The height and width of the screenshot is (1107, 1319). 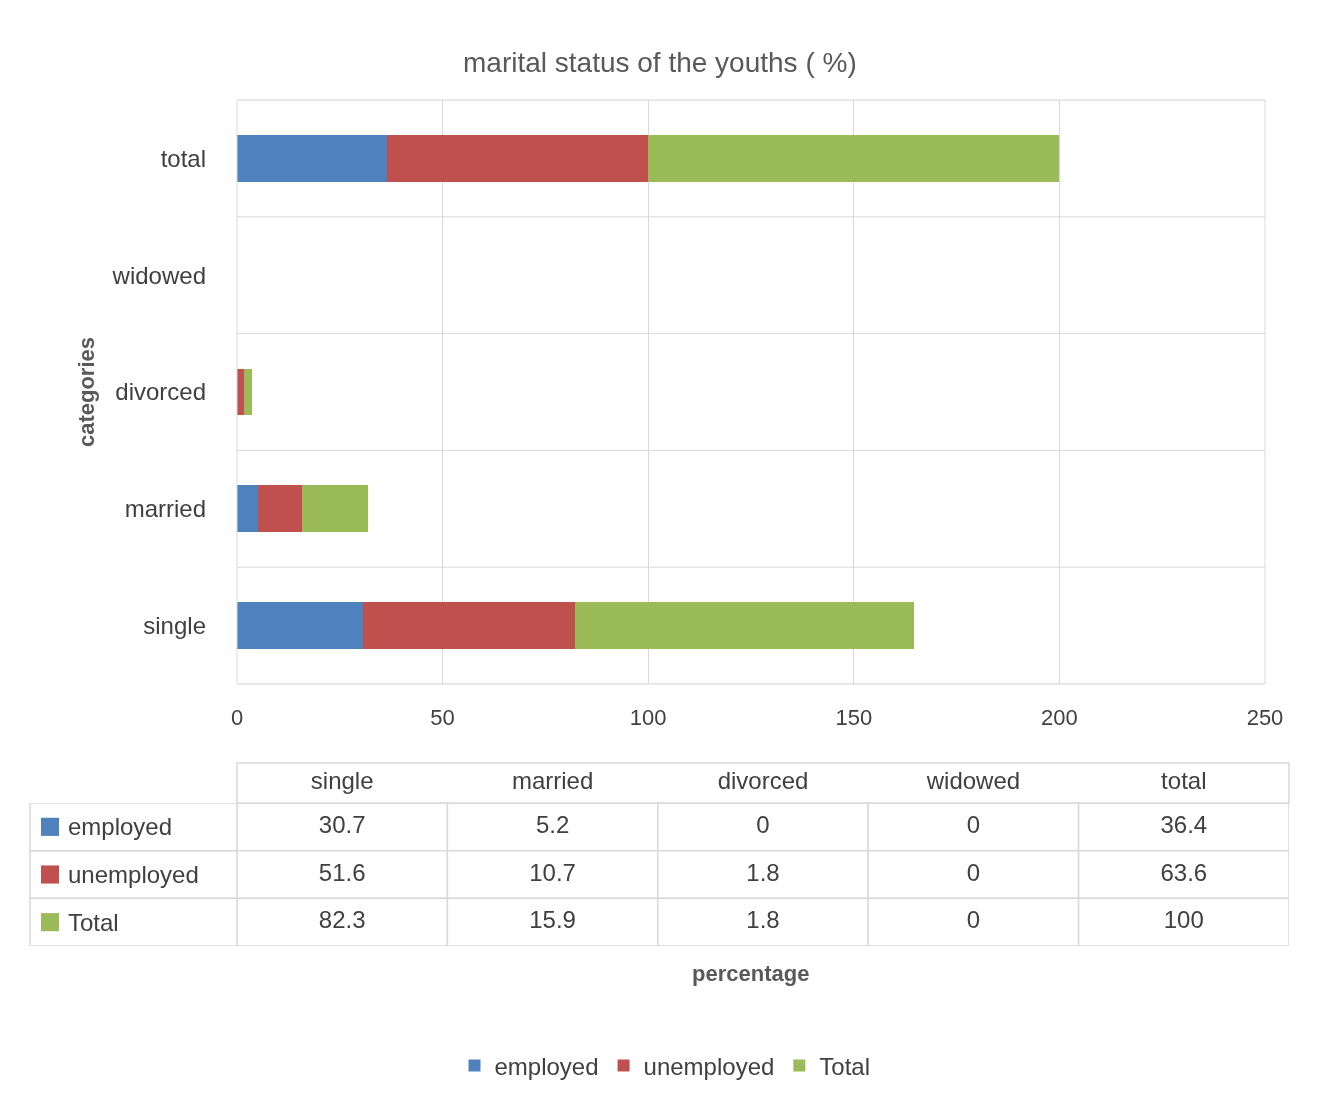 I want to click on x-tick-label: 250, so click(x=1265, y=717).